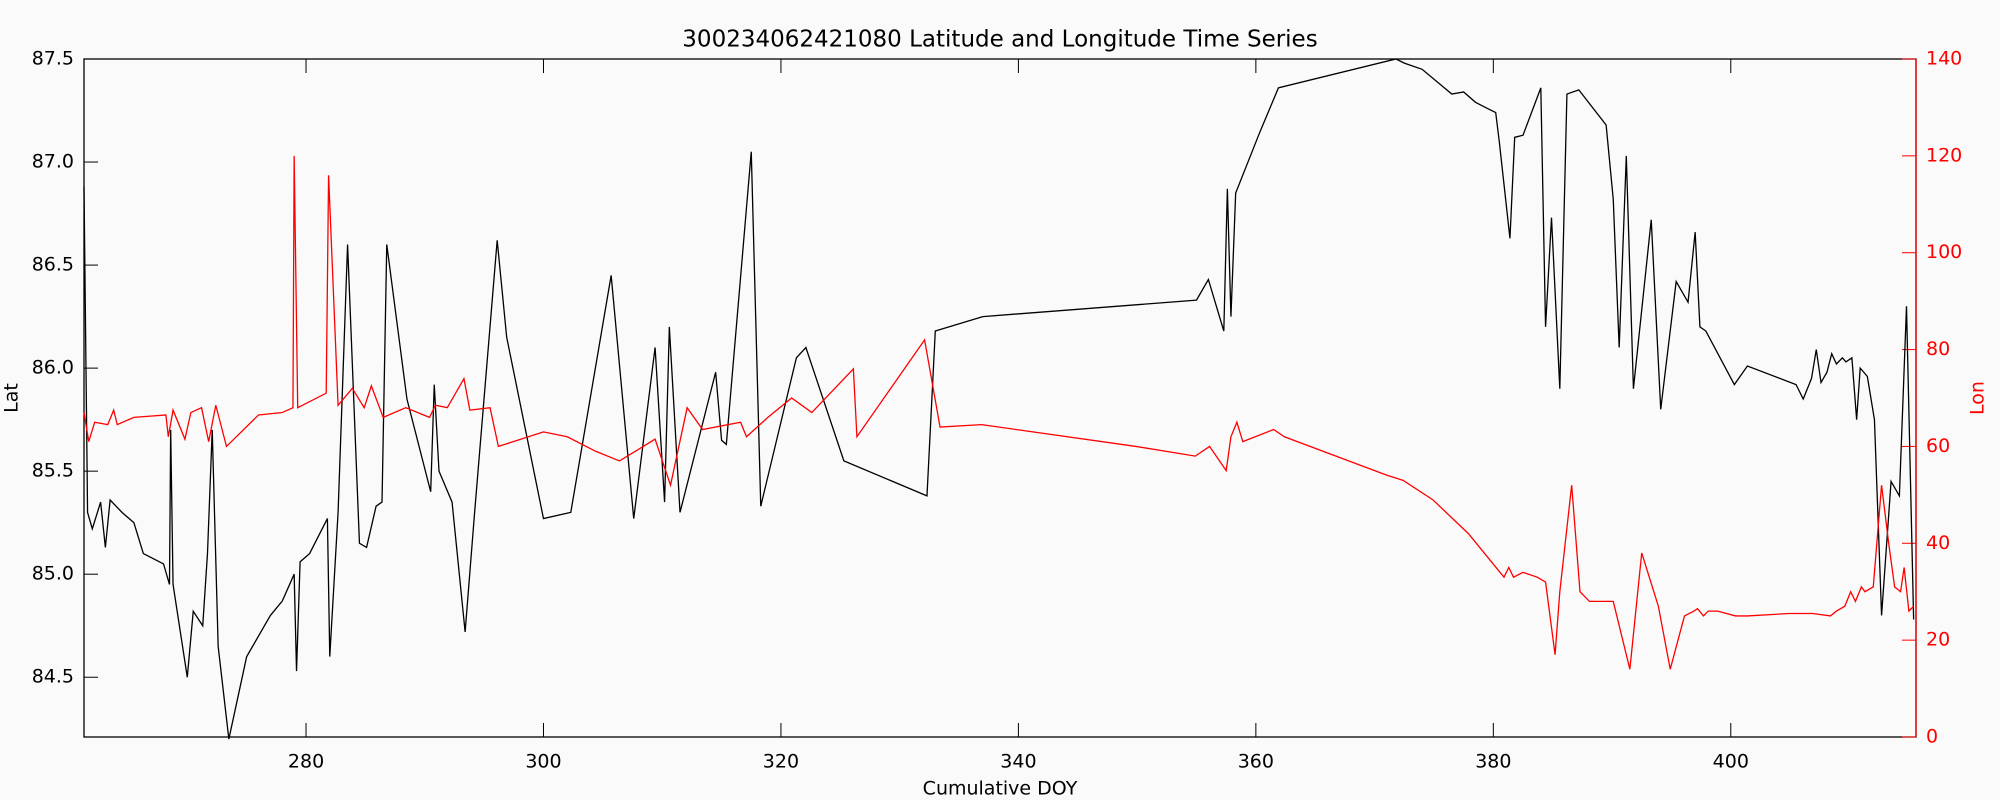 The height and width of the screenshot is (800, 2000). What do you see at coordinates (12, 398) in the screenshot?
I see `y-axis-label: Lat` at bounding box center [12, 398].